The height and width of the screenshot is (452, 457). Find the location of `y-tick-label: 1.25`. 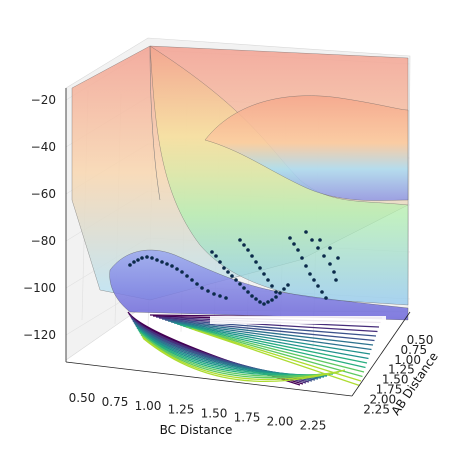

y-tick-label: 1.25 is located at coordinates (401, 370).